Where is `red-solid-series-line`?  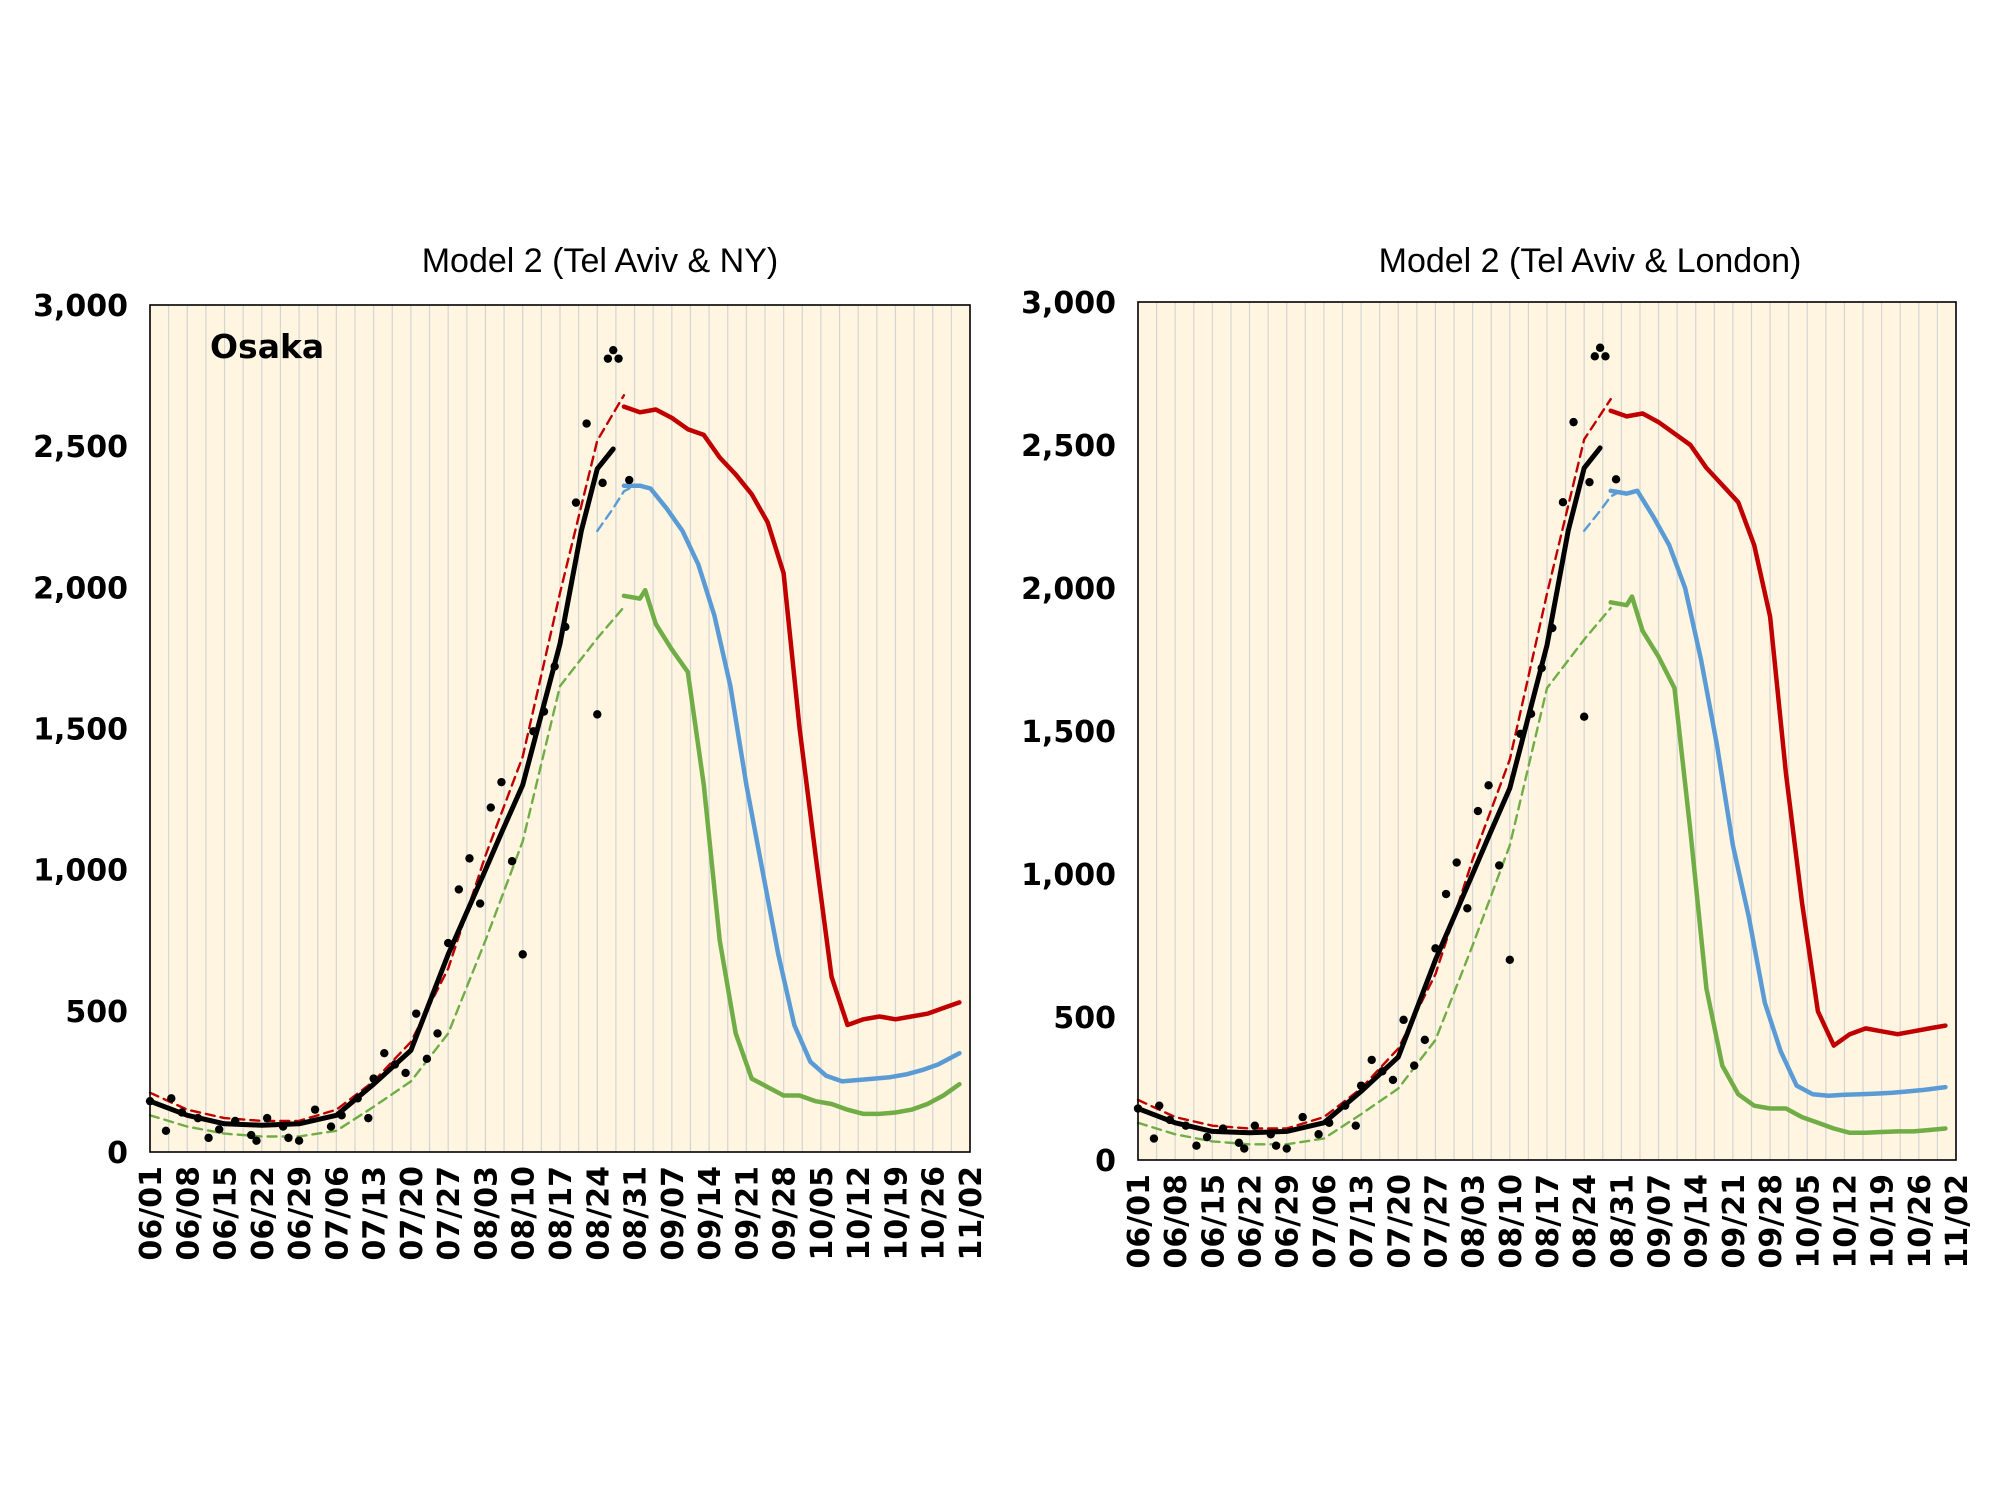 red-solid-series-line is located at coordinates (1778, 728).